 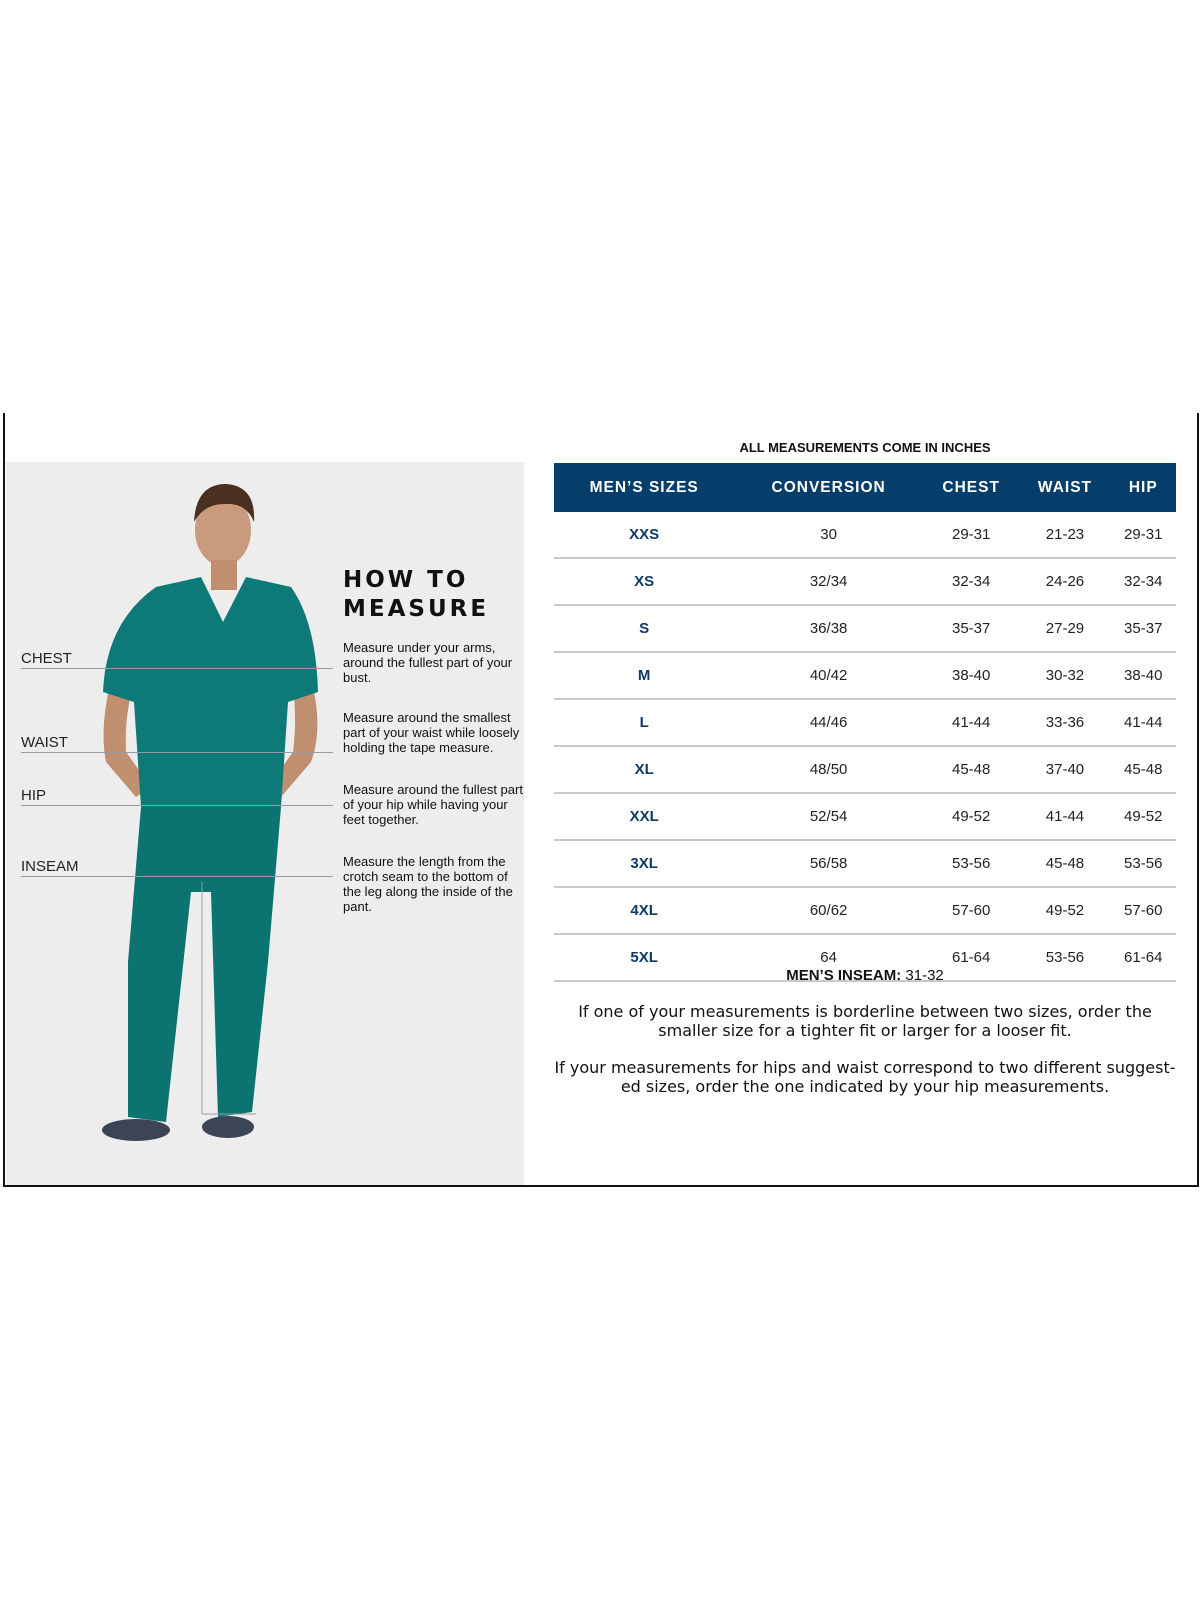 I want to click on inseam-line, so click(x=177, y=876).